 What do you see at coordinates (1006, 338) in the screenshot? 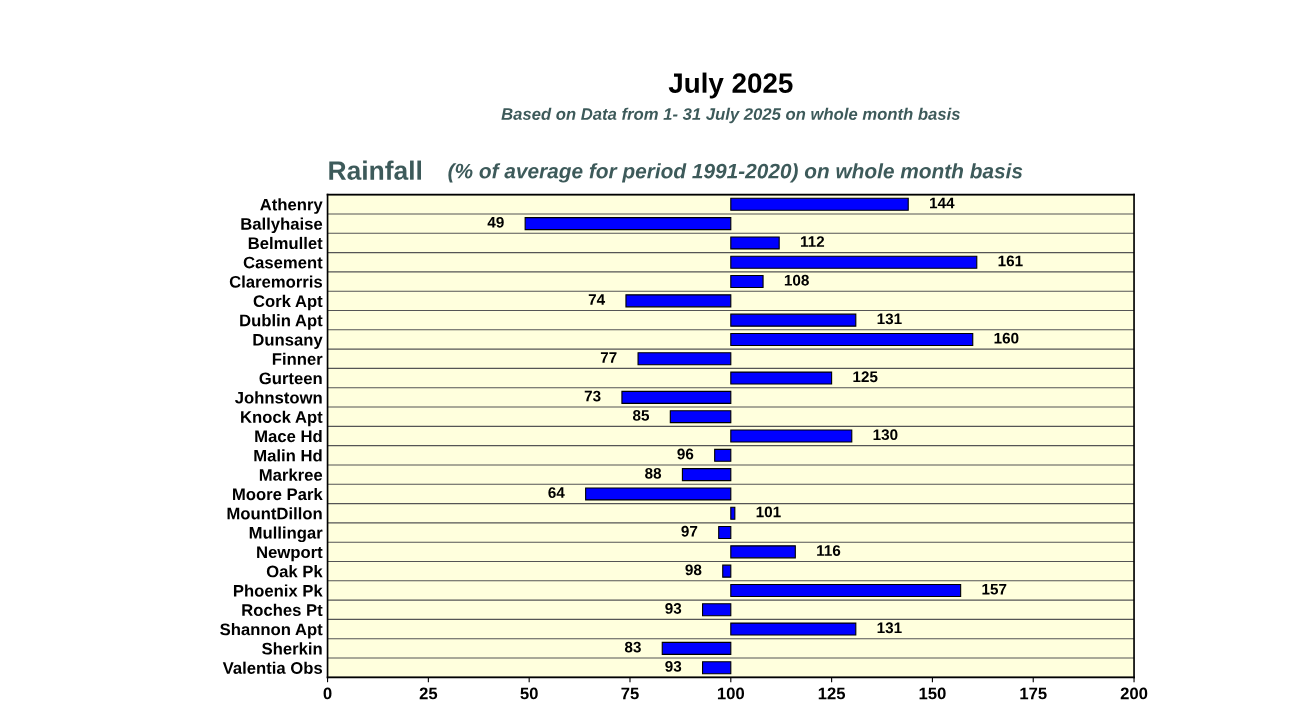
I see `data-label: 160` at bounding box center [1006, 338].